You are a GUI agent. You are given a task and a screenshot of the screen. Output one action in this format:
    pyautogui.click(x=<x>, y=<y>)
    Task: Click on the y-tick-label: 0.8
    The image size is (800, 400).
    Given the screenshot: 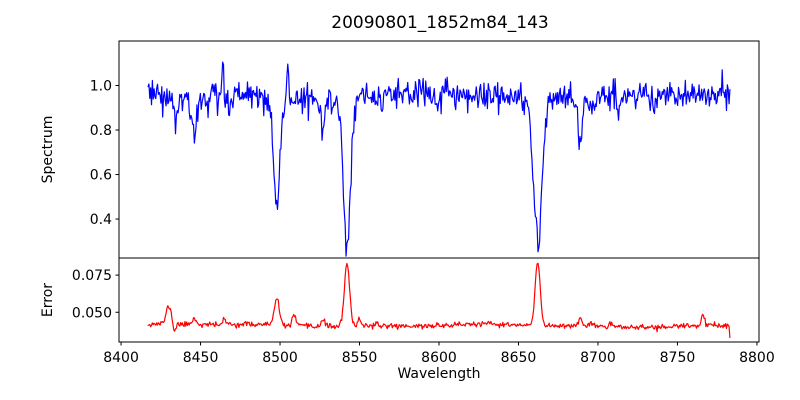 What is the action you would take?
    pyautogui.click(x=101, y=131)
    